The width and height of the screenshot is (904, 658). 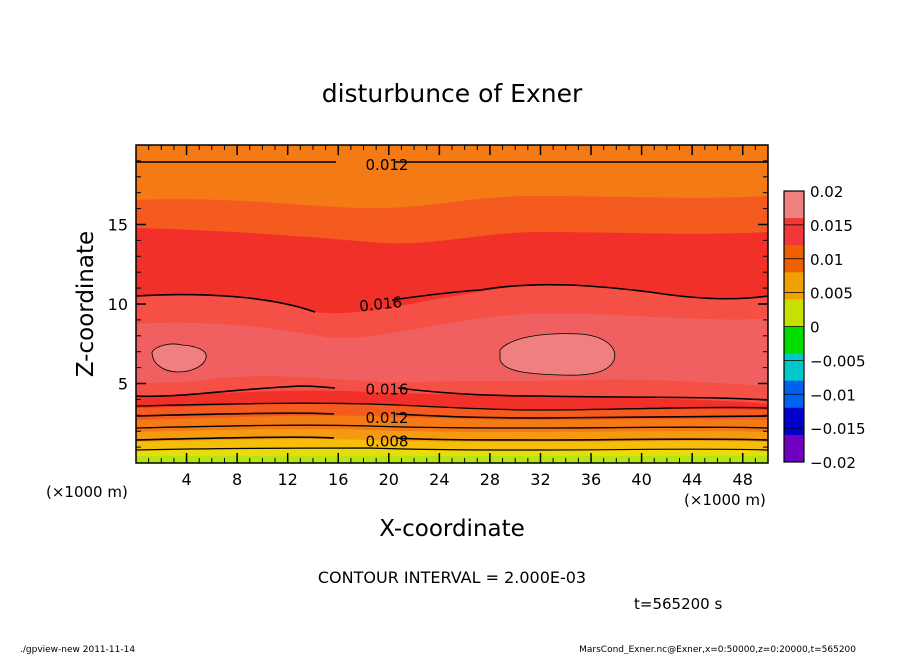 What do you see at coordinates (831, 294) in the screenshot?
I see `colorbar-tick-label: 0.005` at bounding box center [831, 294].